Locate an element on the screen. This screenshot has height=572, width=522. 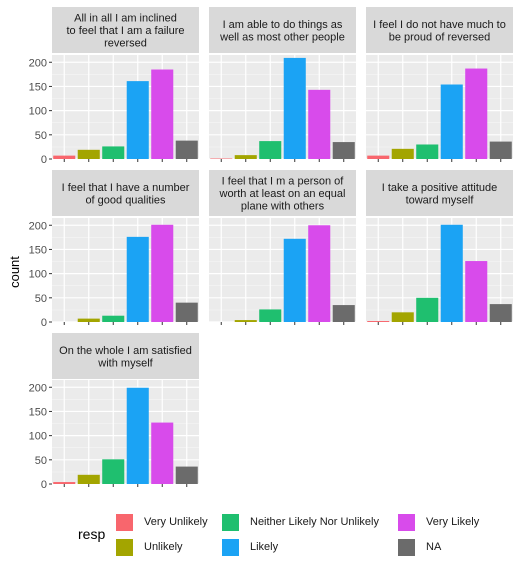
legend-label: Unlikely is located at coordinates (163, 547).